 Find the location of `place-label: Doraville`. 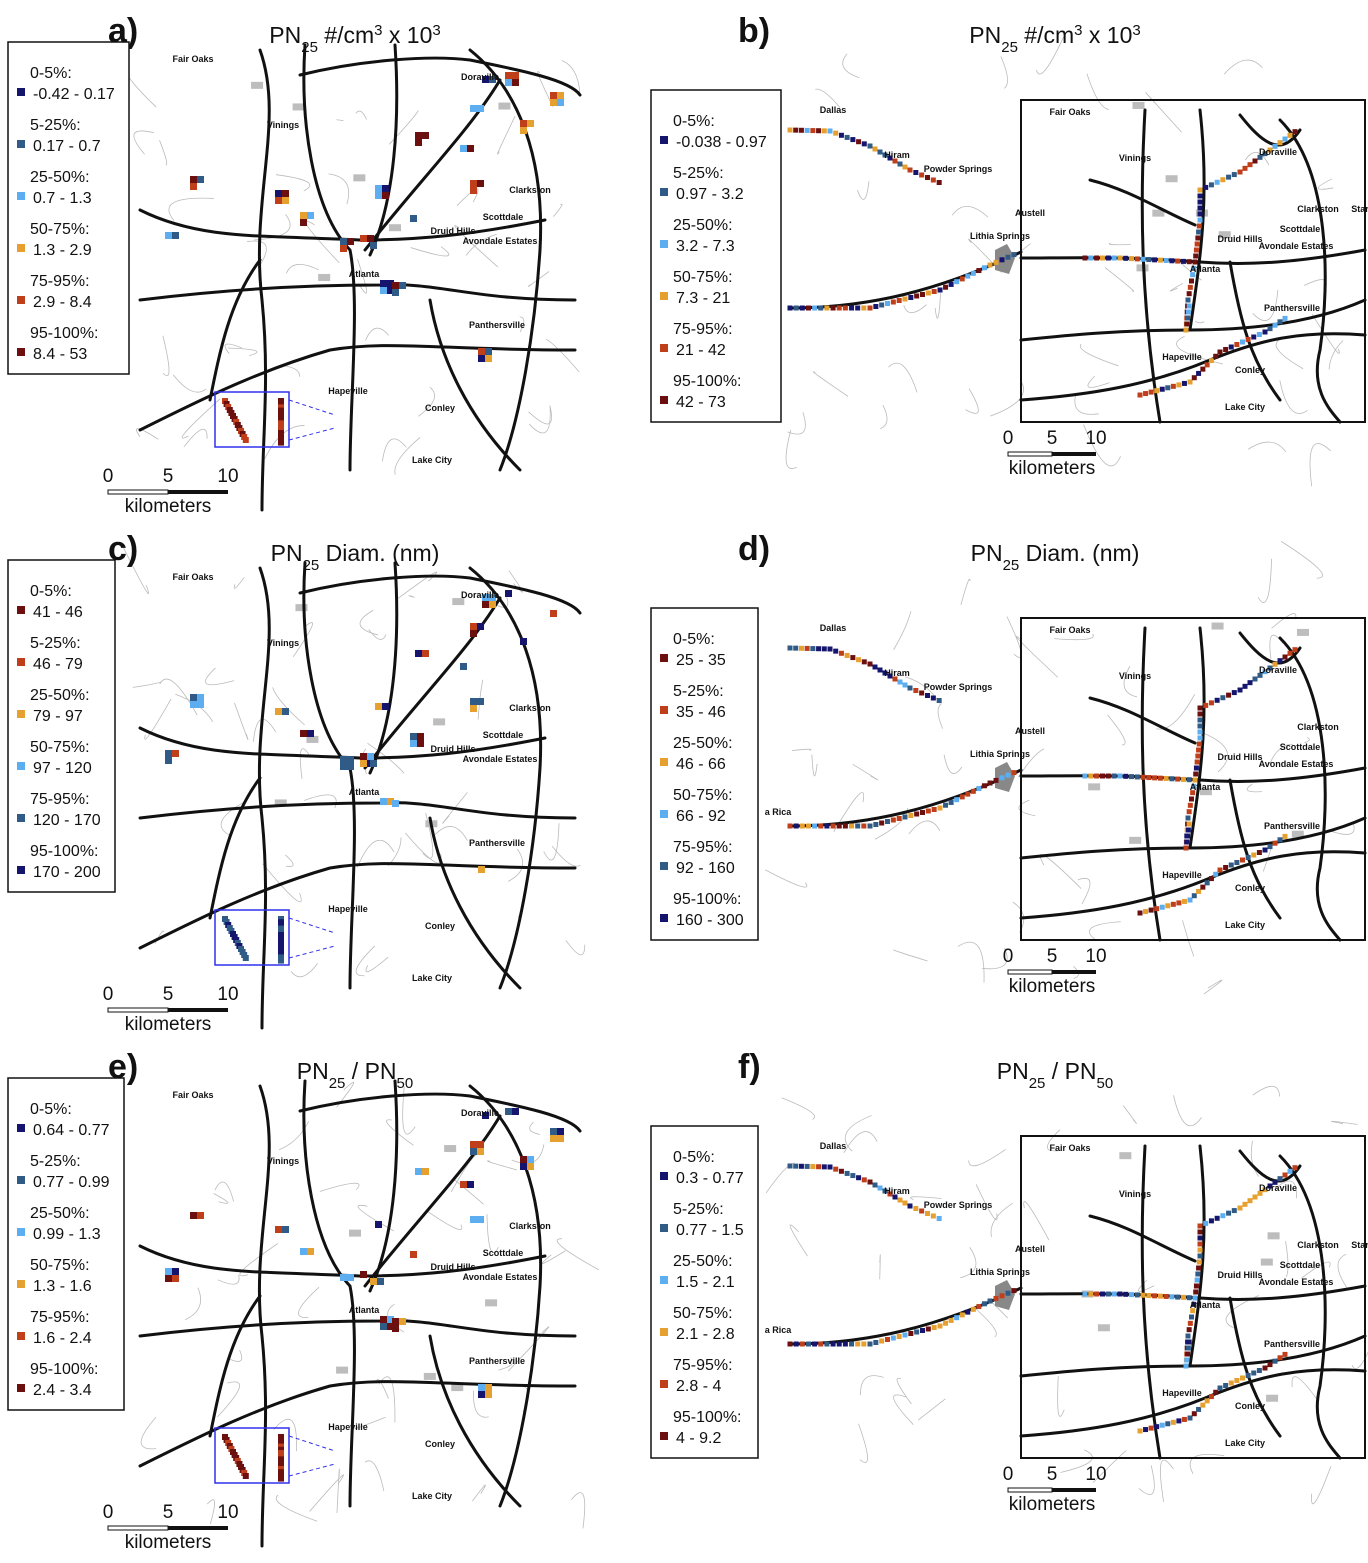

place-label: Doraville is located at coordinates (1278, 152).